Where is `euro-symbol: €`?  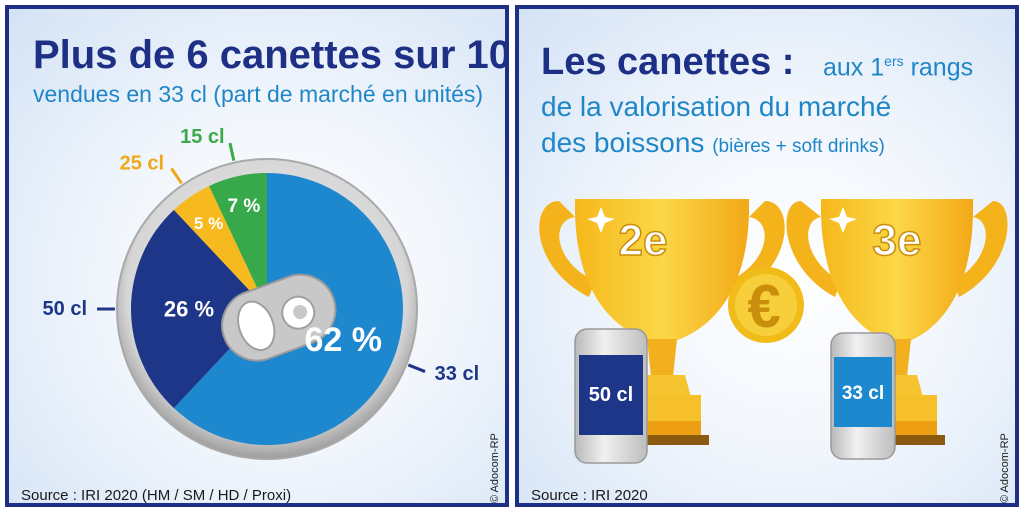 euro-symbol: € is located at coordinates (763, 306).